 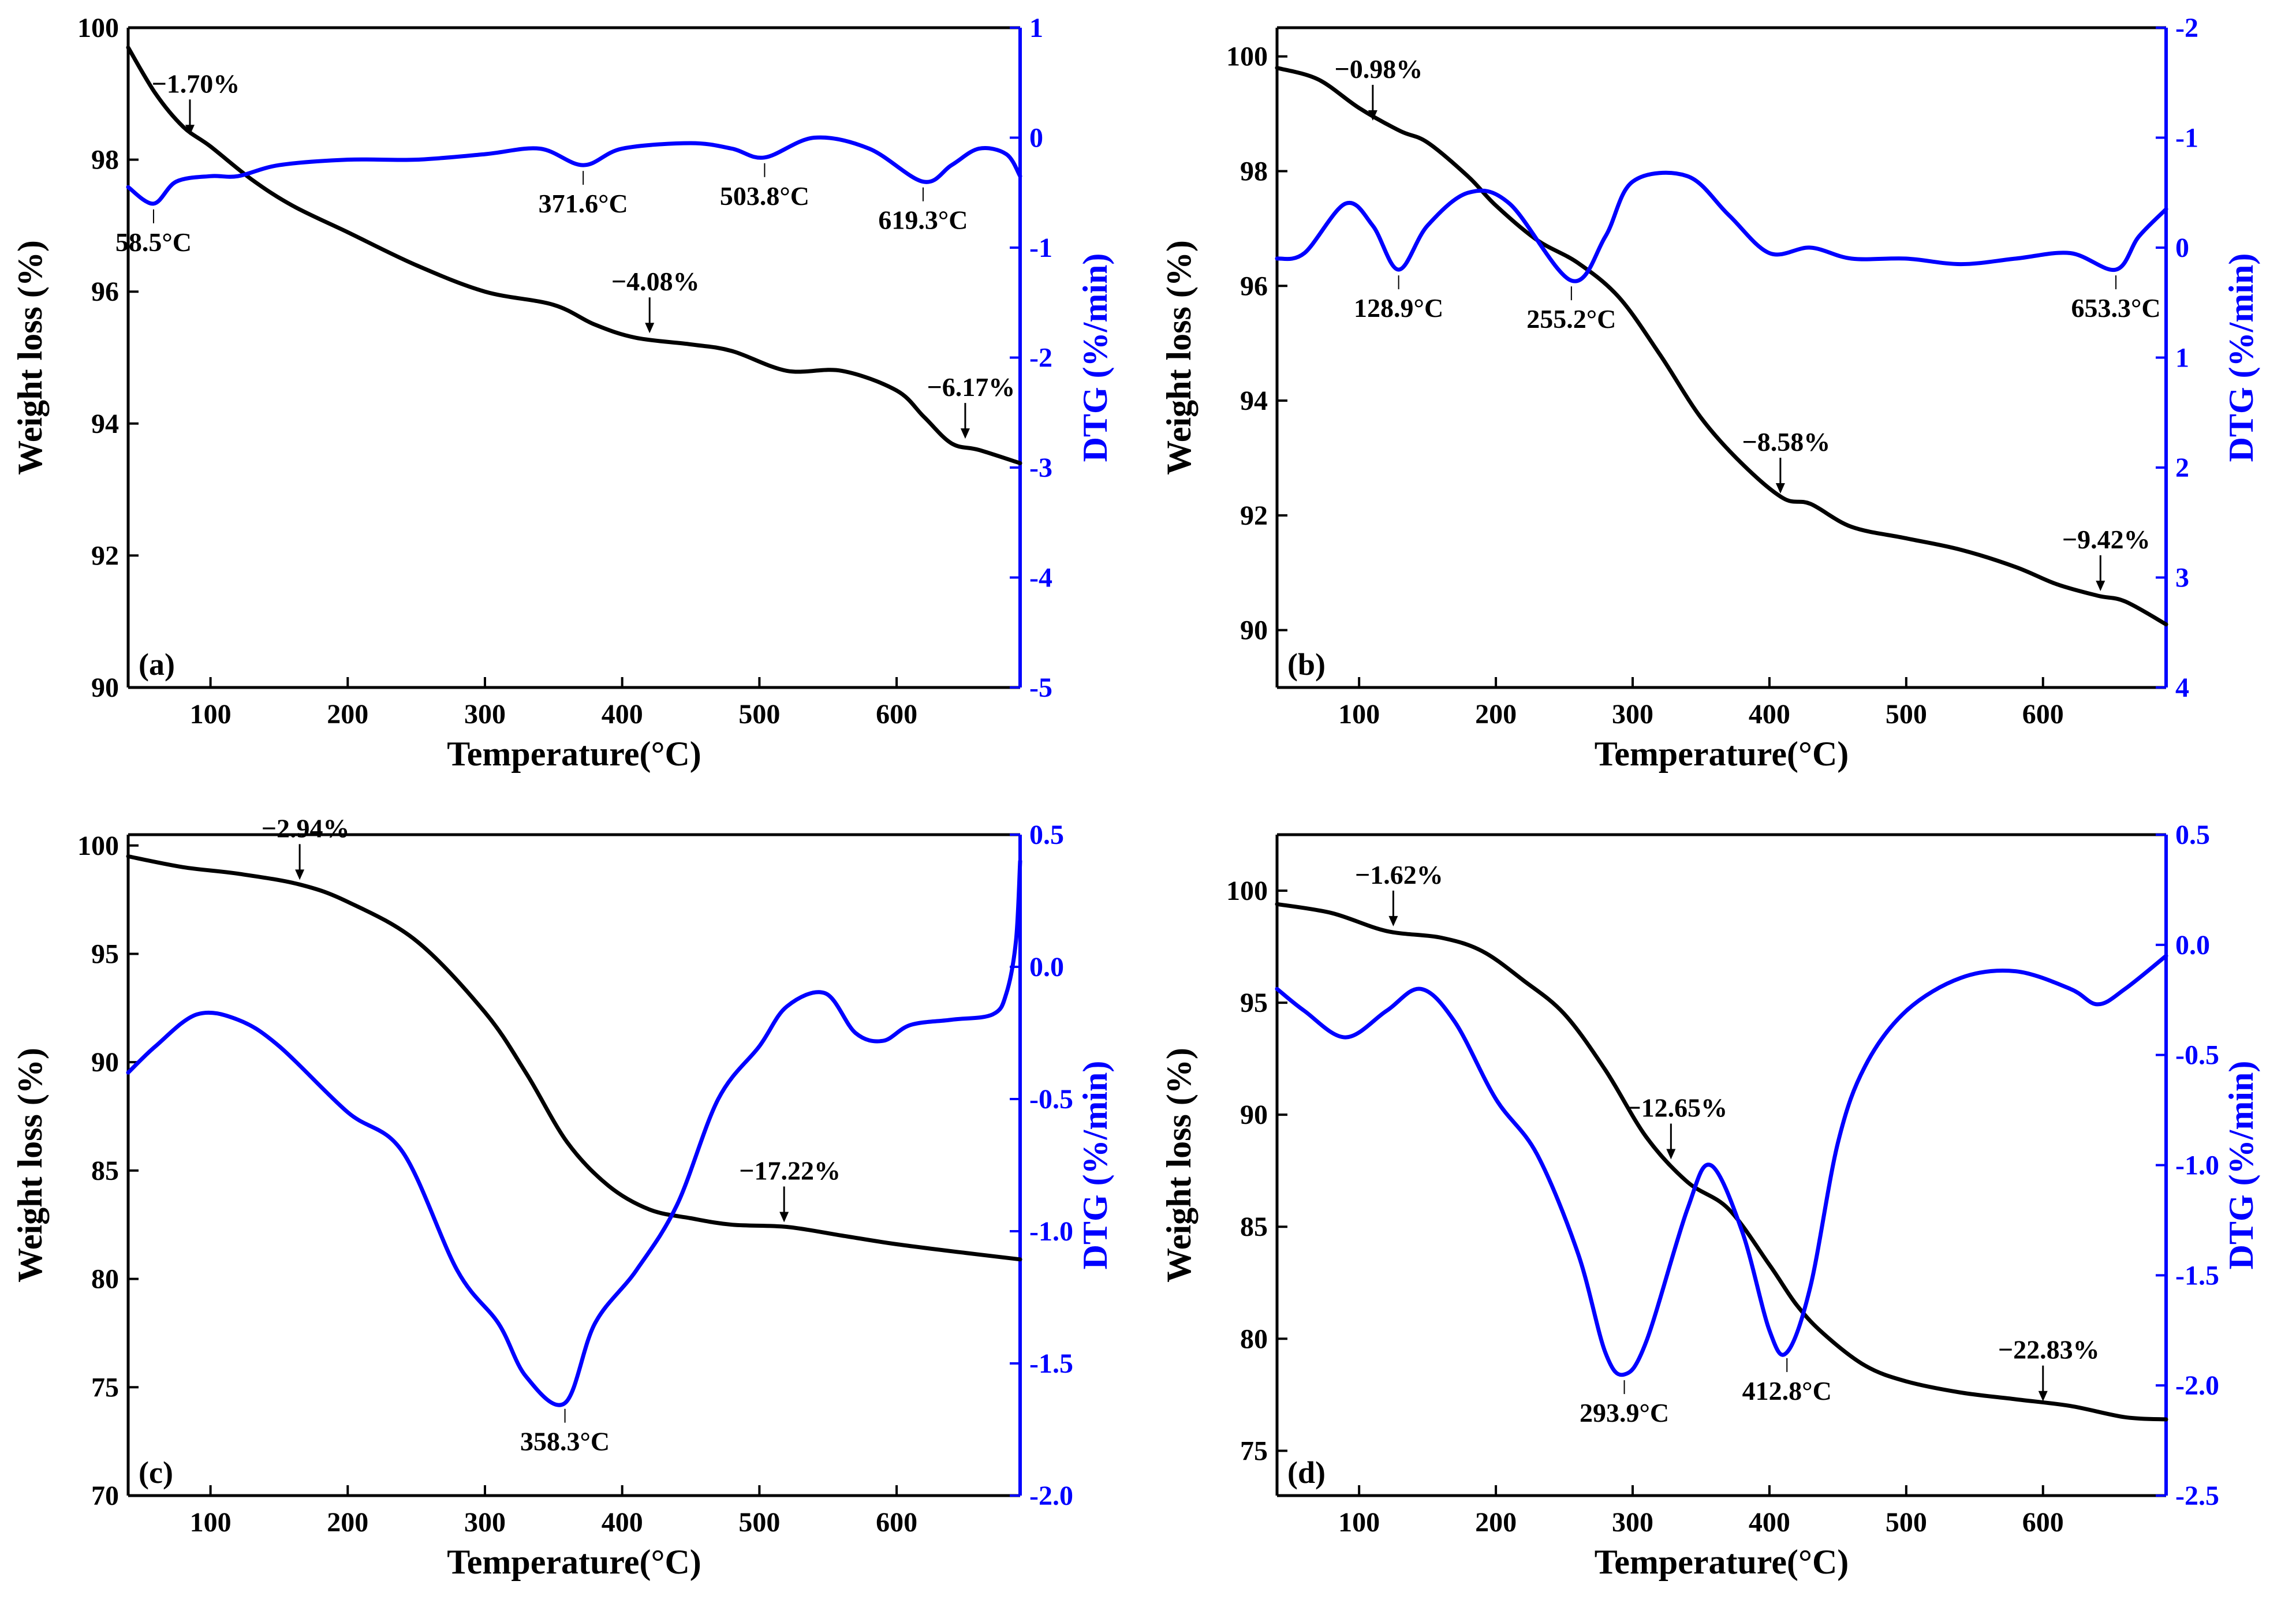 What do you see at coordinates (565, 1442) in the screenshot?
I see `annotation-label: 358.3°C` at bounding box center [565, 1442].